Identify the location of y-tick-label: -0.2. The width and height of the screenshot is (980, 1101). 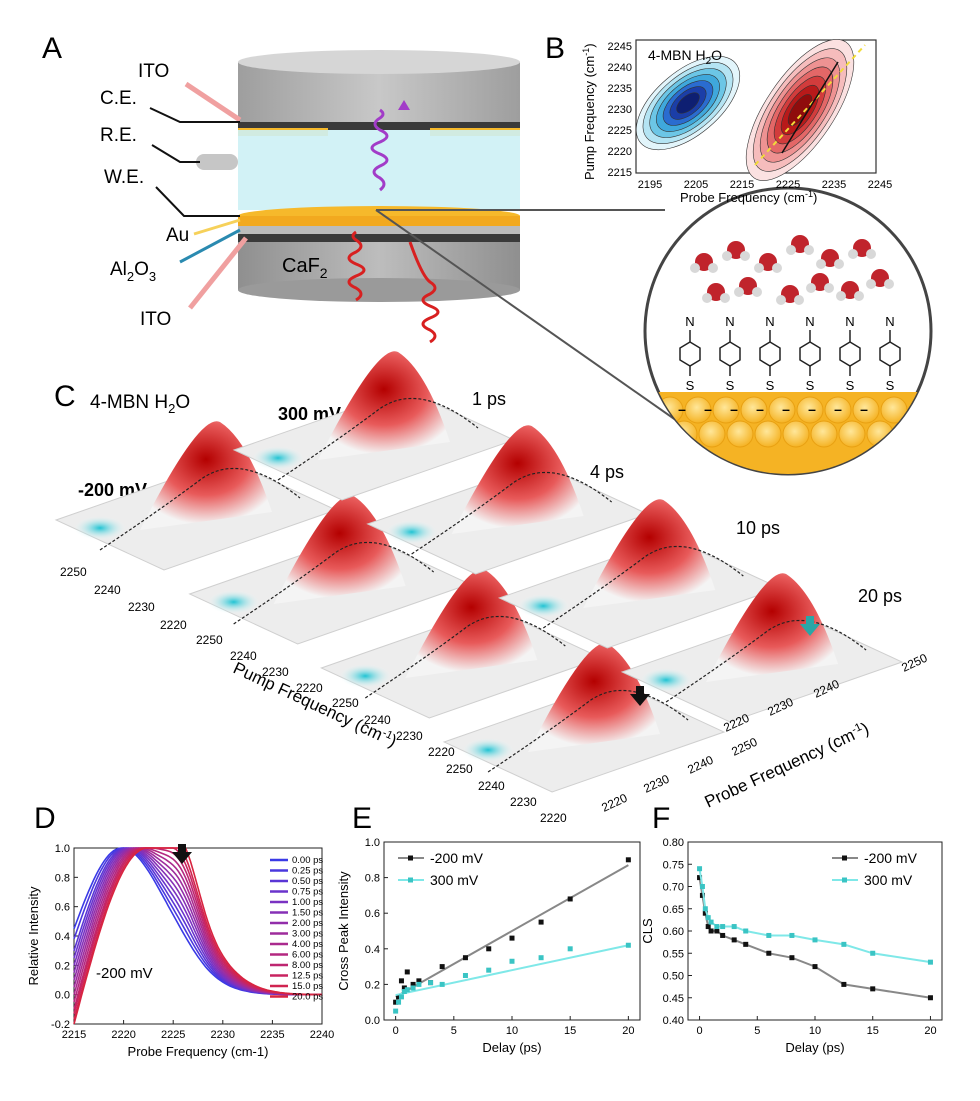
(60, 1025).